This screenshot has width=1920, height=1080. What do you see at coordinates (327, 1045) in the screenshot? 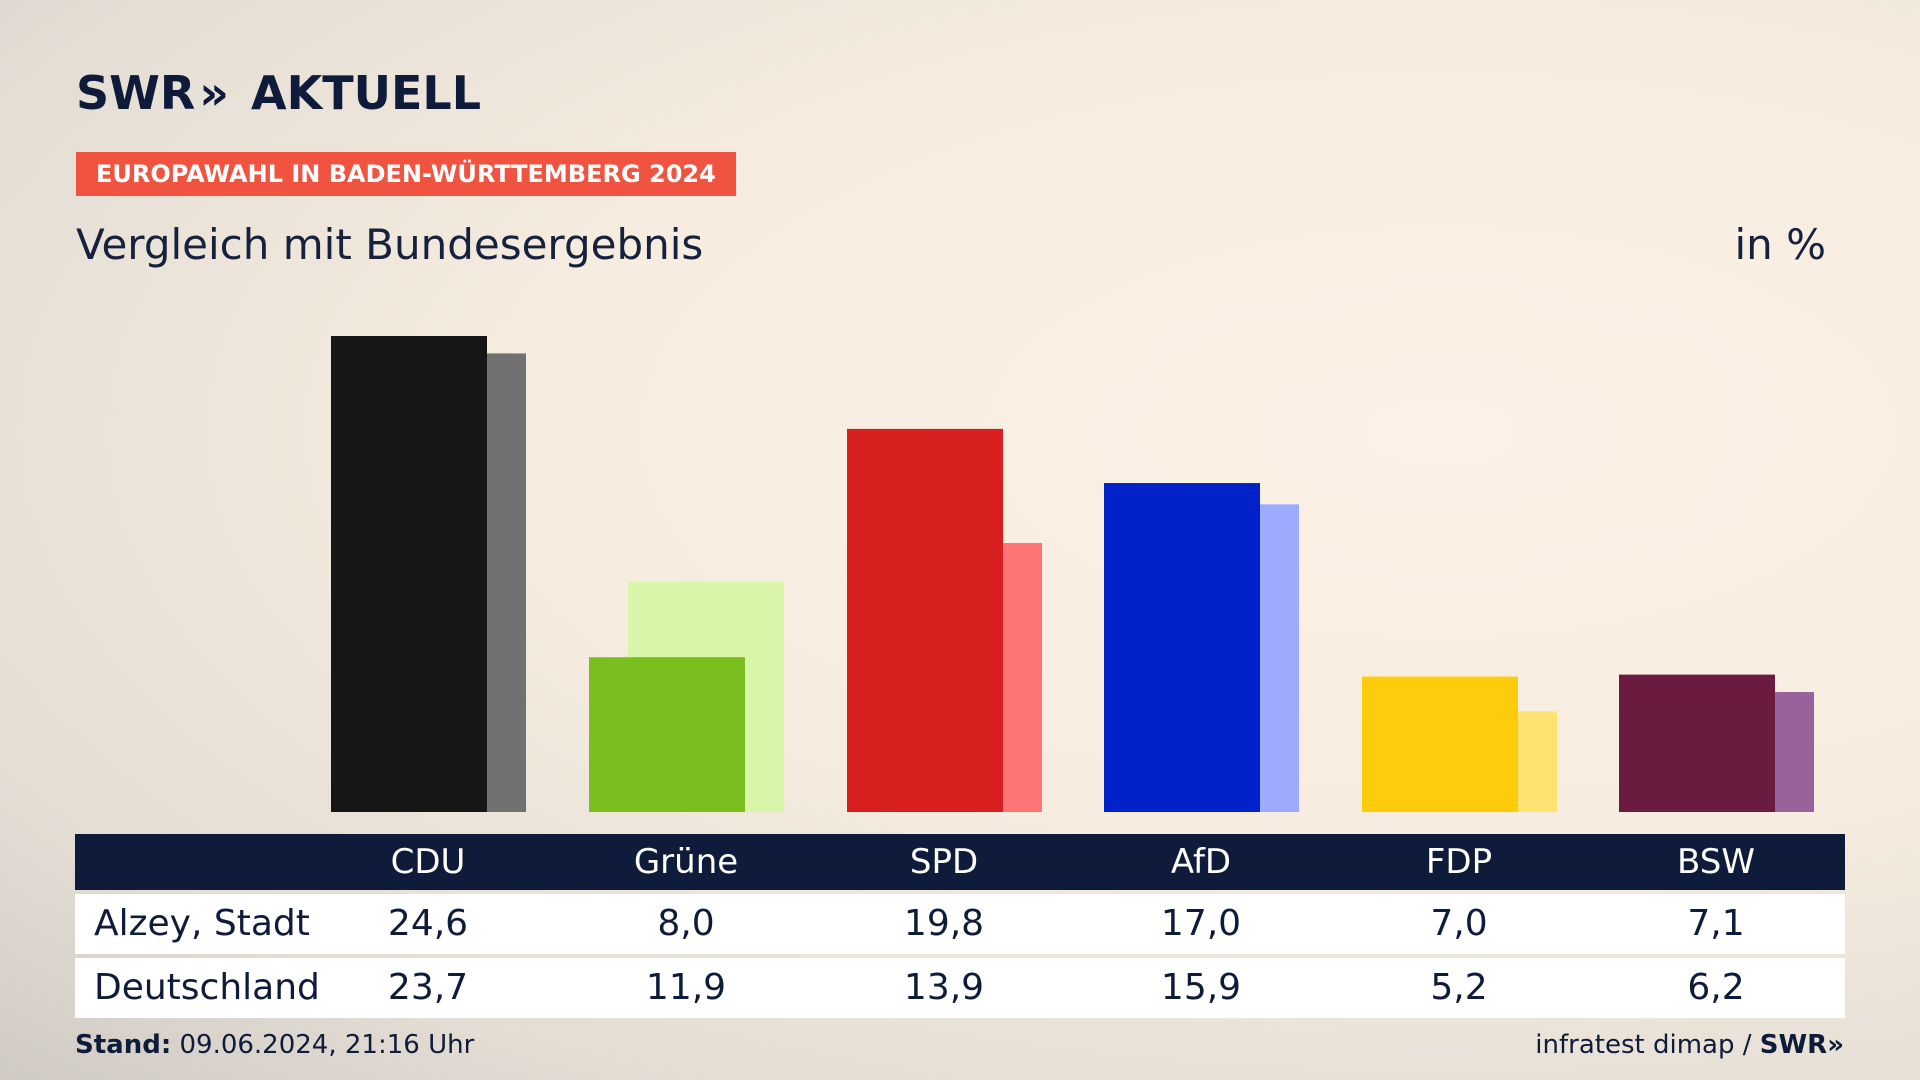
I see `timestamp-value: 09.06.2024, 21:16 Uhr` at bounding box center [327, 1045].